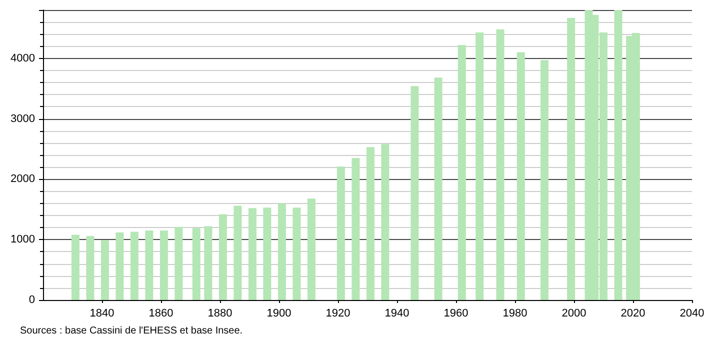  What do you see at coordinates (397, 314) in the screenshot?
I see `x-tick-label: 1940` at bounding box center [397, 314].